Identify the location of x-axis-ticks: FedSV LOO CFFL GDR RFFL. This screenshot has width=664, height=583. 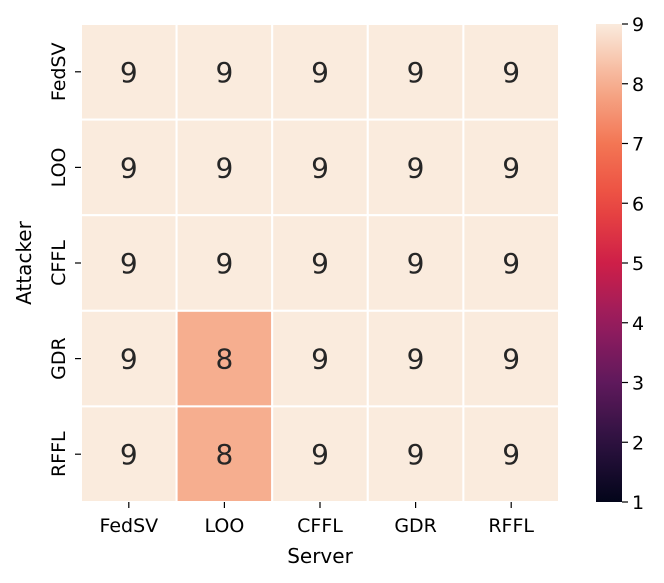
(316, 519).